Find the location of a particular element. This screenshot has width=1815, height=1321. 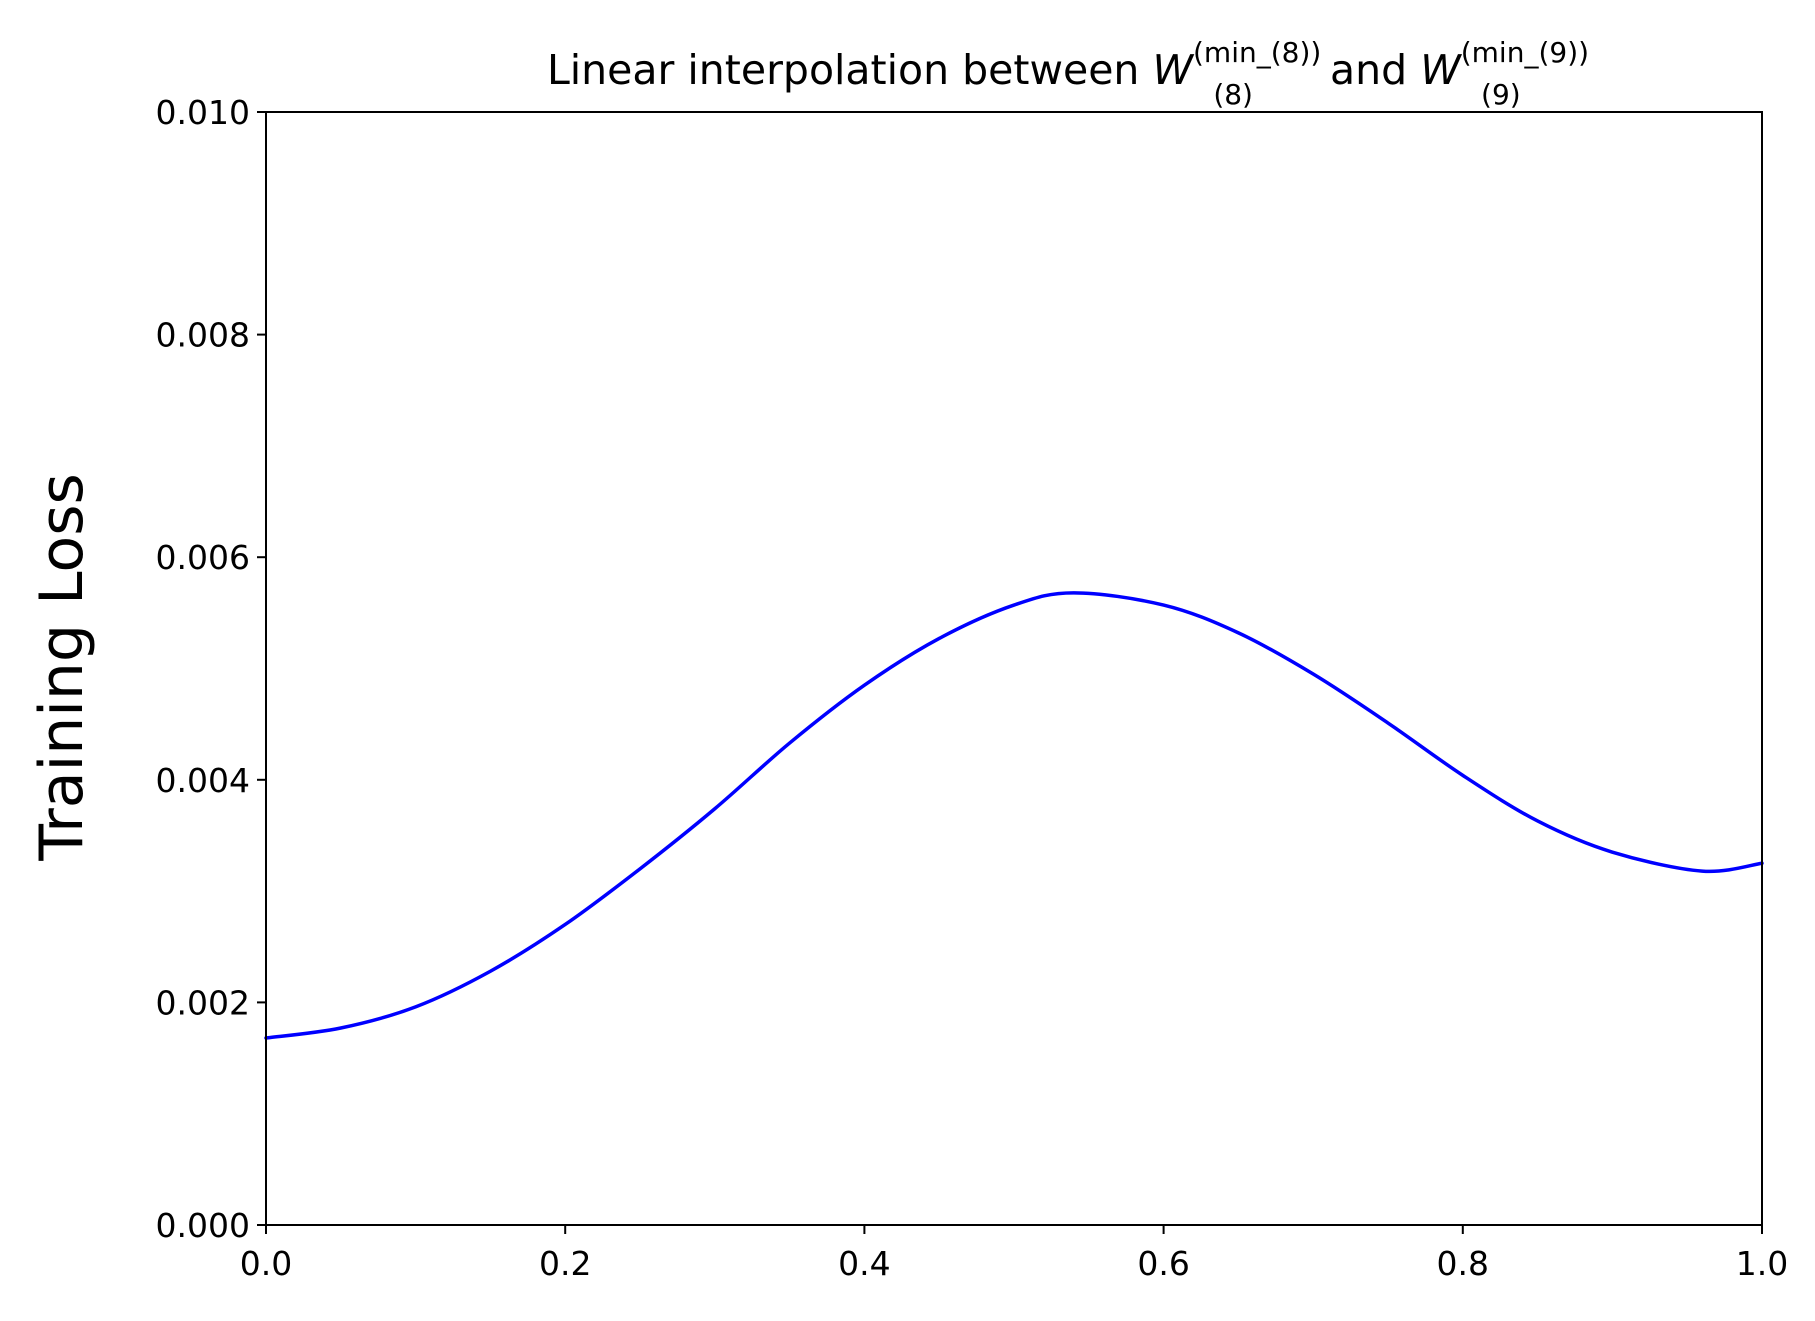

y-tick-label: 0.010 is located at coordinates (203, 112).